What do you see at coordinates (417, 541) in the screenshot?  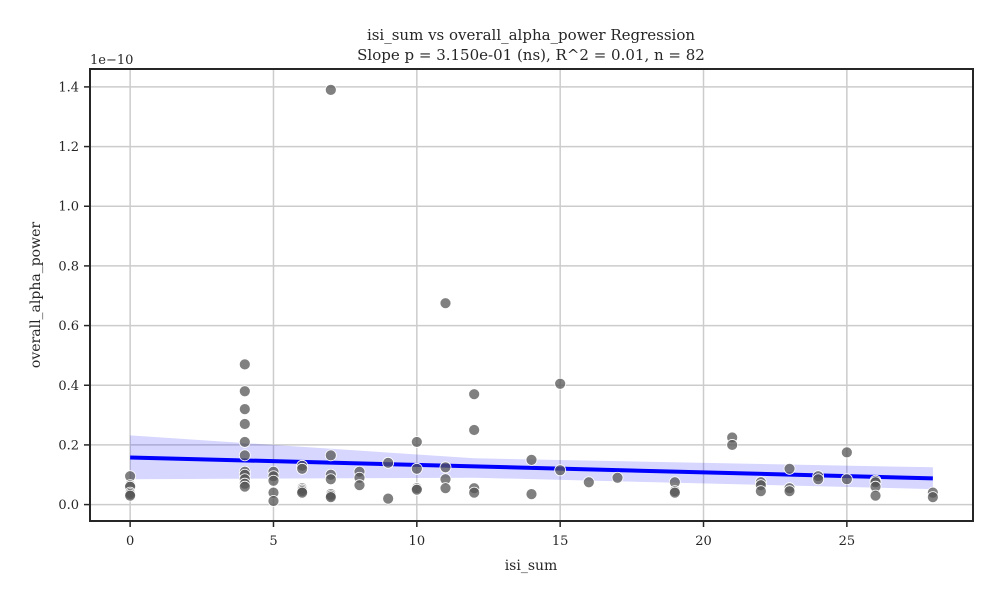 I see `x-tick-label: 10` at bounding box center [417, 541].